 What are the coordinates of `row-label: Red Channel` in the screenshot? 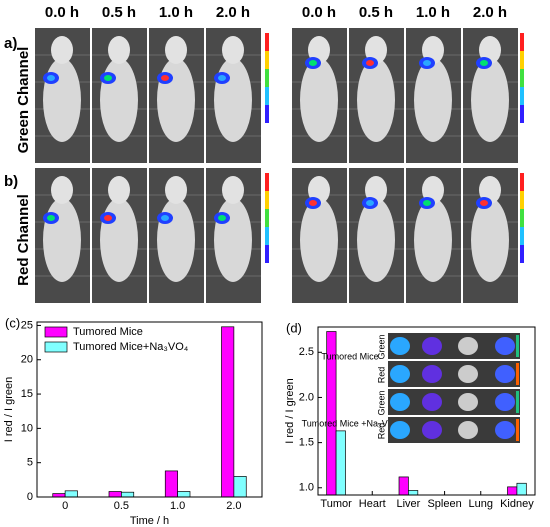 It's located at (23, 240).